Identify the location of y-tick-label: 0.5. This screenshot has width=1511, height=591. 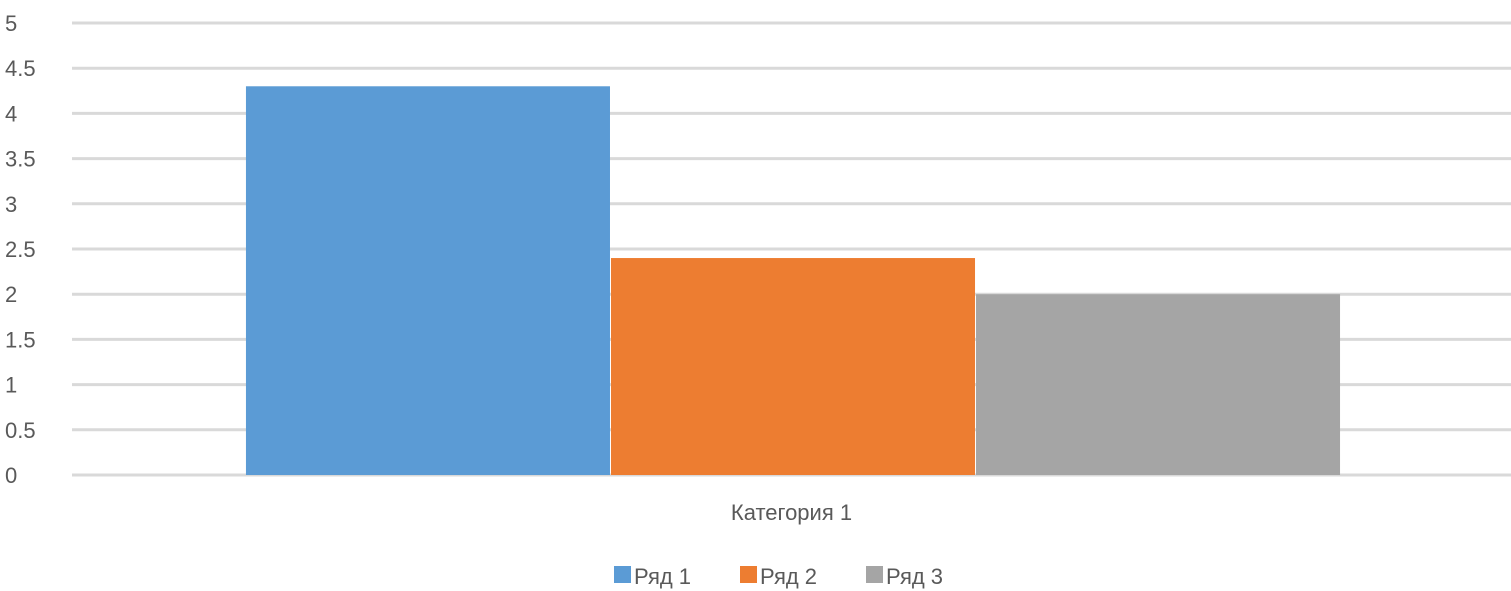
(20, 430).